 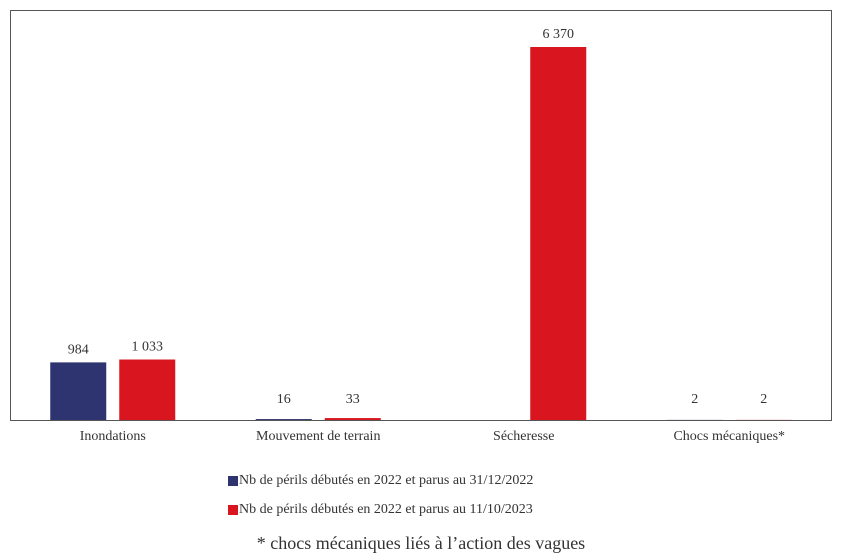 What do you see at coordinates (353, 399) in the screenshot?
I see `data-label: 33` at bounding box center [353, 399].